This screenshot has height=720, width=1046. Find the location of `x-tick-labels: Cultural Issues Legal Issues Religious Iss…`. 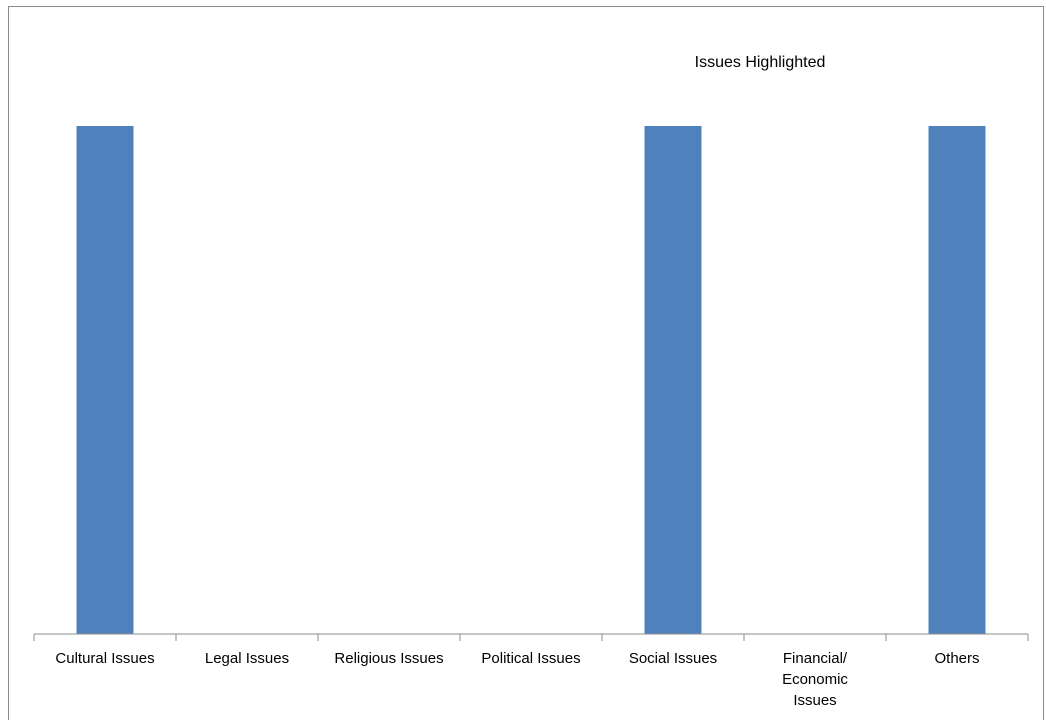

x-tick-labels: Cultural Issues Legal Issues Religious Iss… is located at coordinates (517, 679).